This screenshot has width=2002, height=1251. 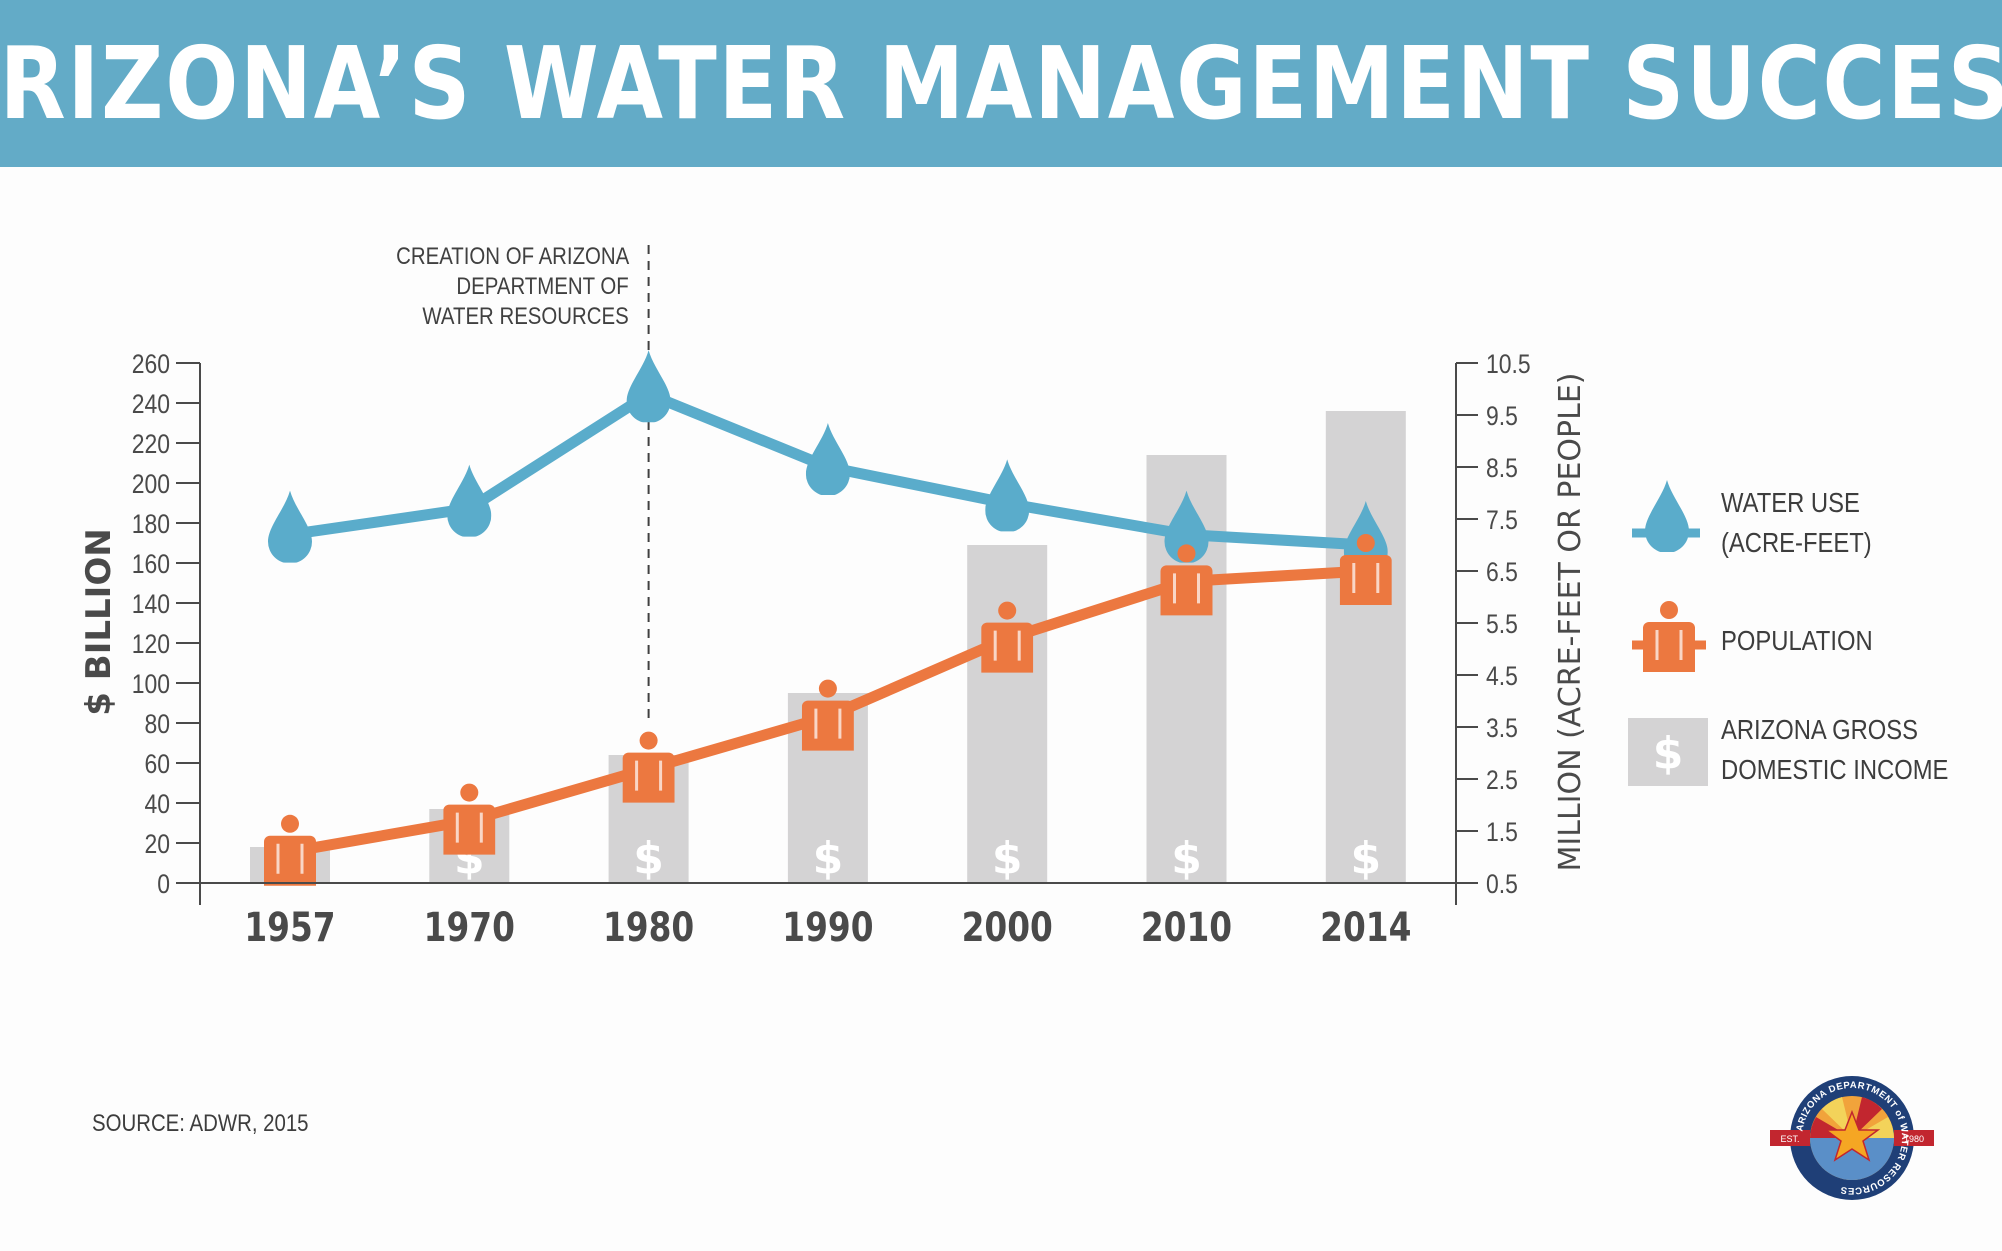 I want to click on y-right-tick-label: 1.5, so click(x=1502, y=832).